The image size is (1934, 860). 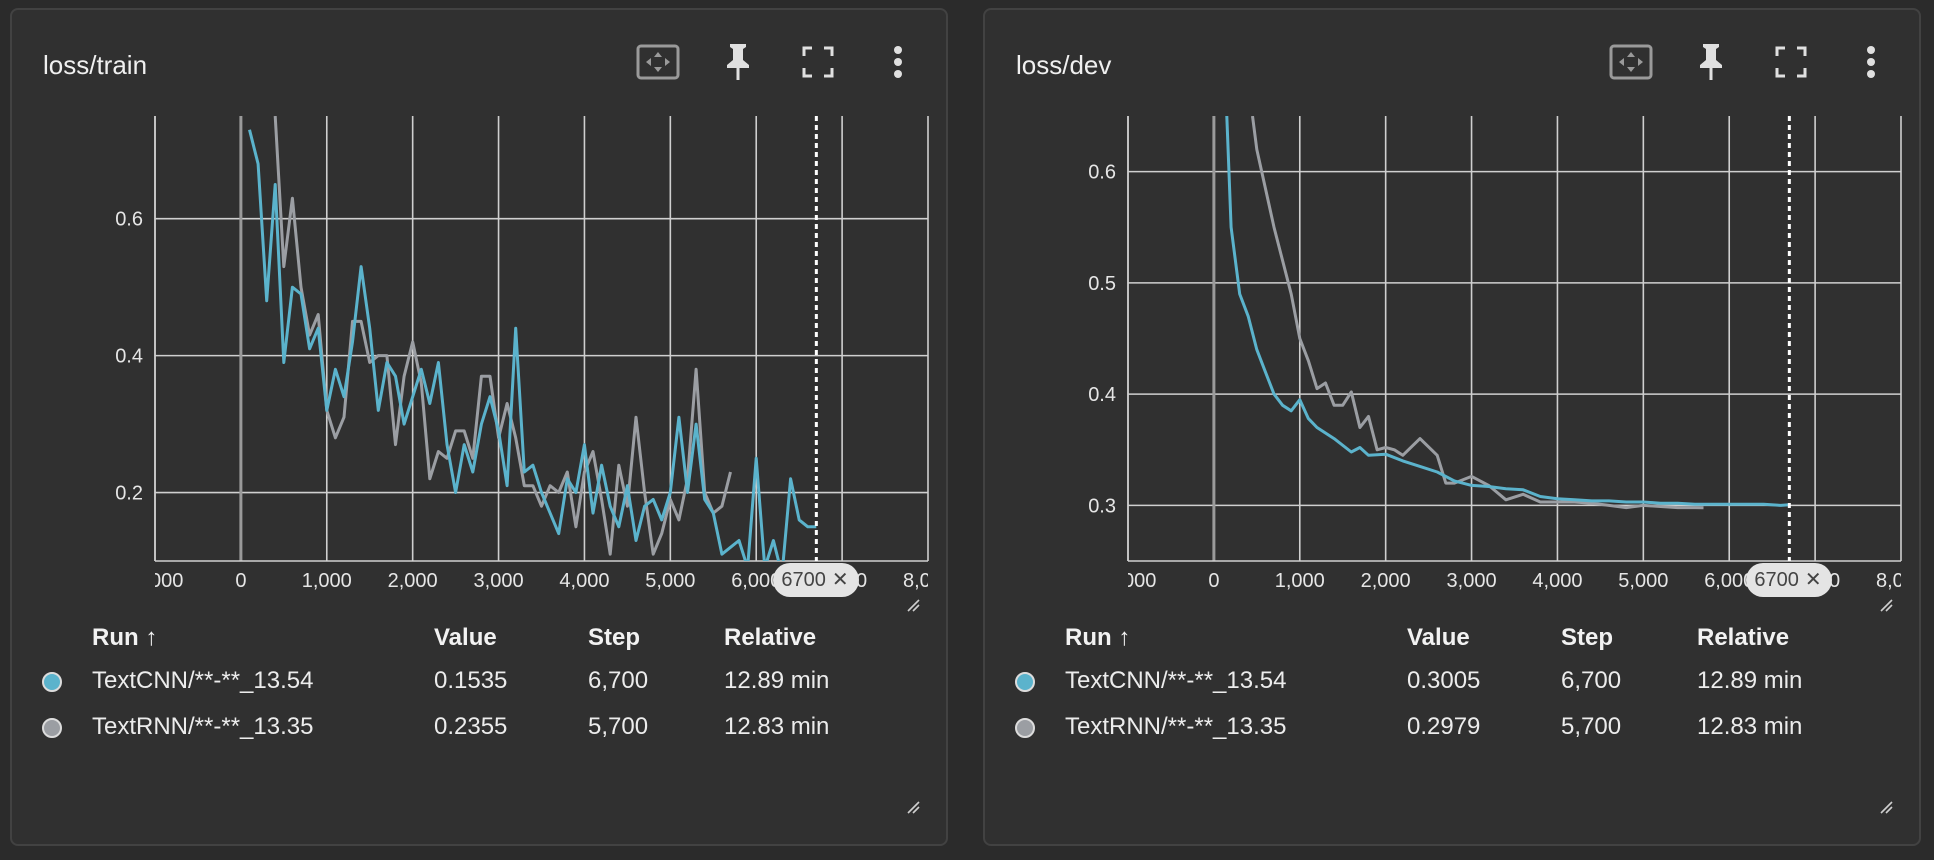 I want to click on runs-table-header: Run ↑ Value Step Relative, so click(x=483, y=638).